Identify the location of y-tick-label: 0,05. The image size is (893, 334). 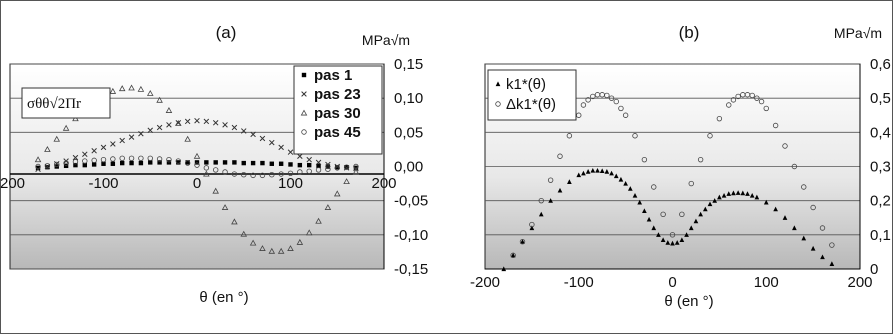
(408, 132).